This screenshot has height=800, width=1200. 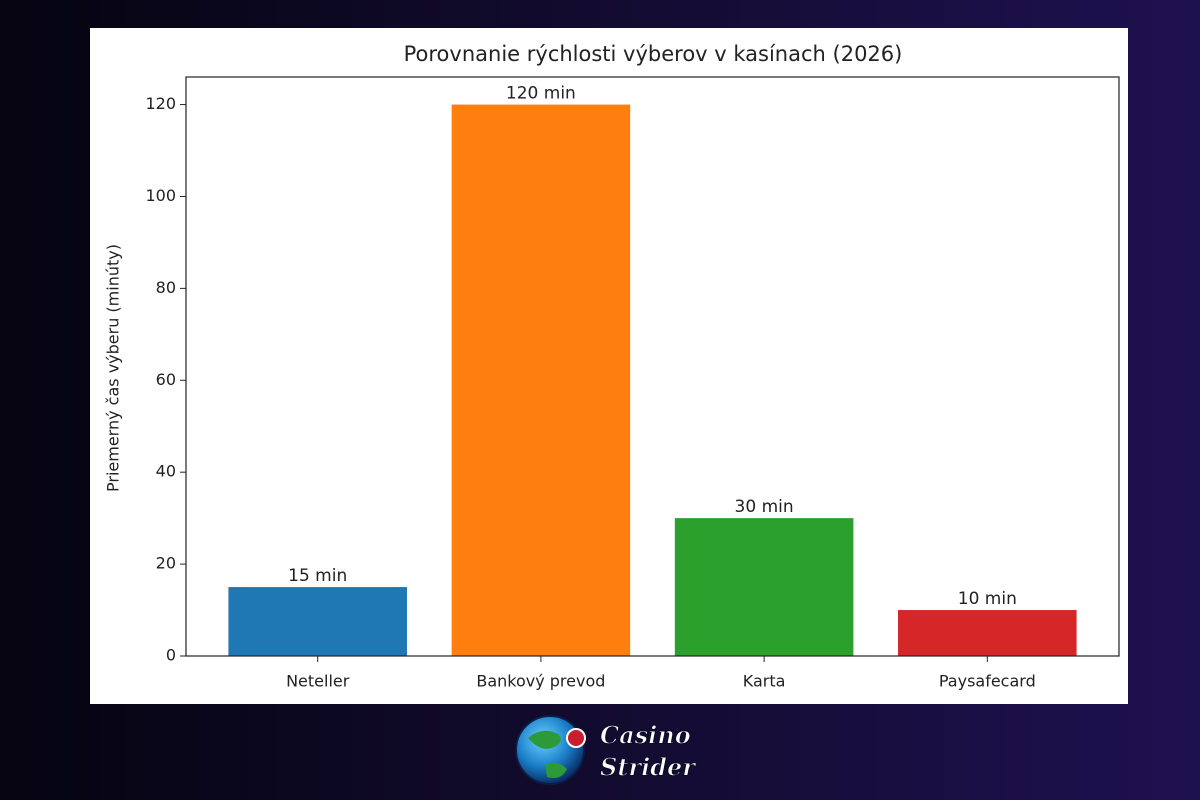 What do you see at coordinates (160, 195) in the screenshot?
I see `y-tick-label: 100` at bounding box center [160, 195].